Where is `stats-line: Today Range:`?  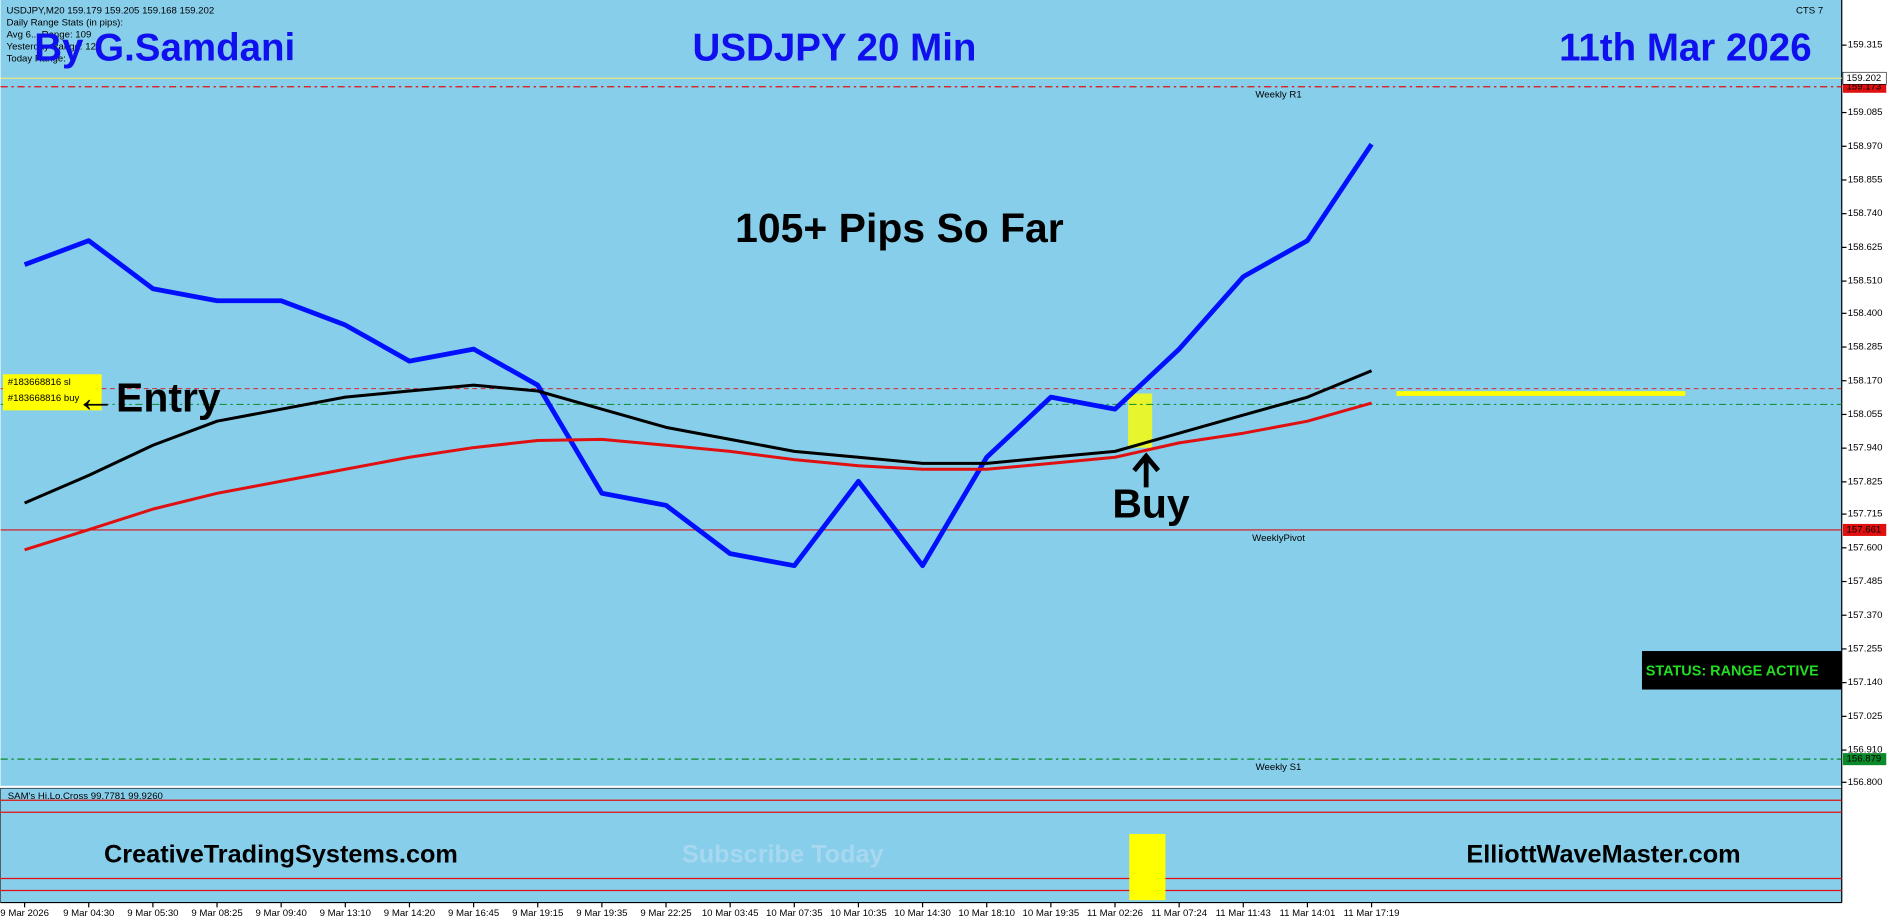 stats-line: Today Range: is located at coordinates (36, 59).